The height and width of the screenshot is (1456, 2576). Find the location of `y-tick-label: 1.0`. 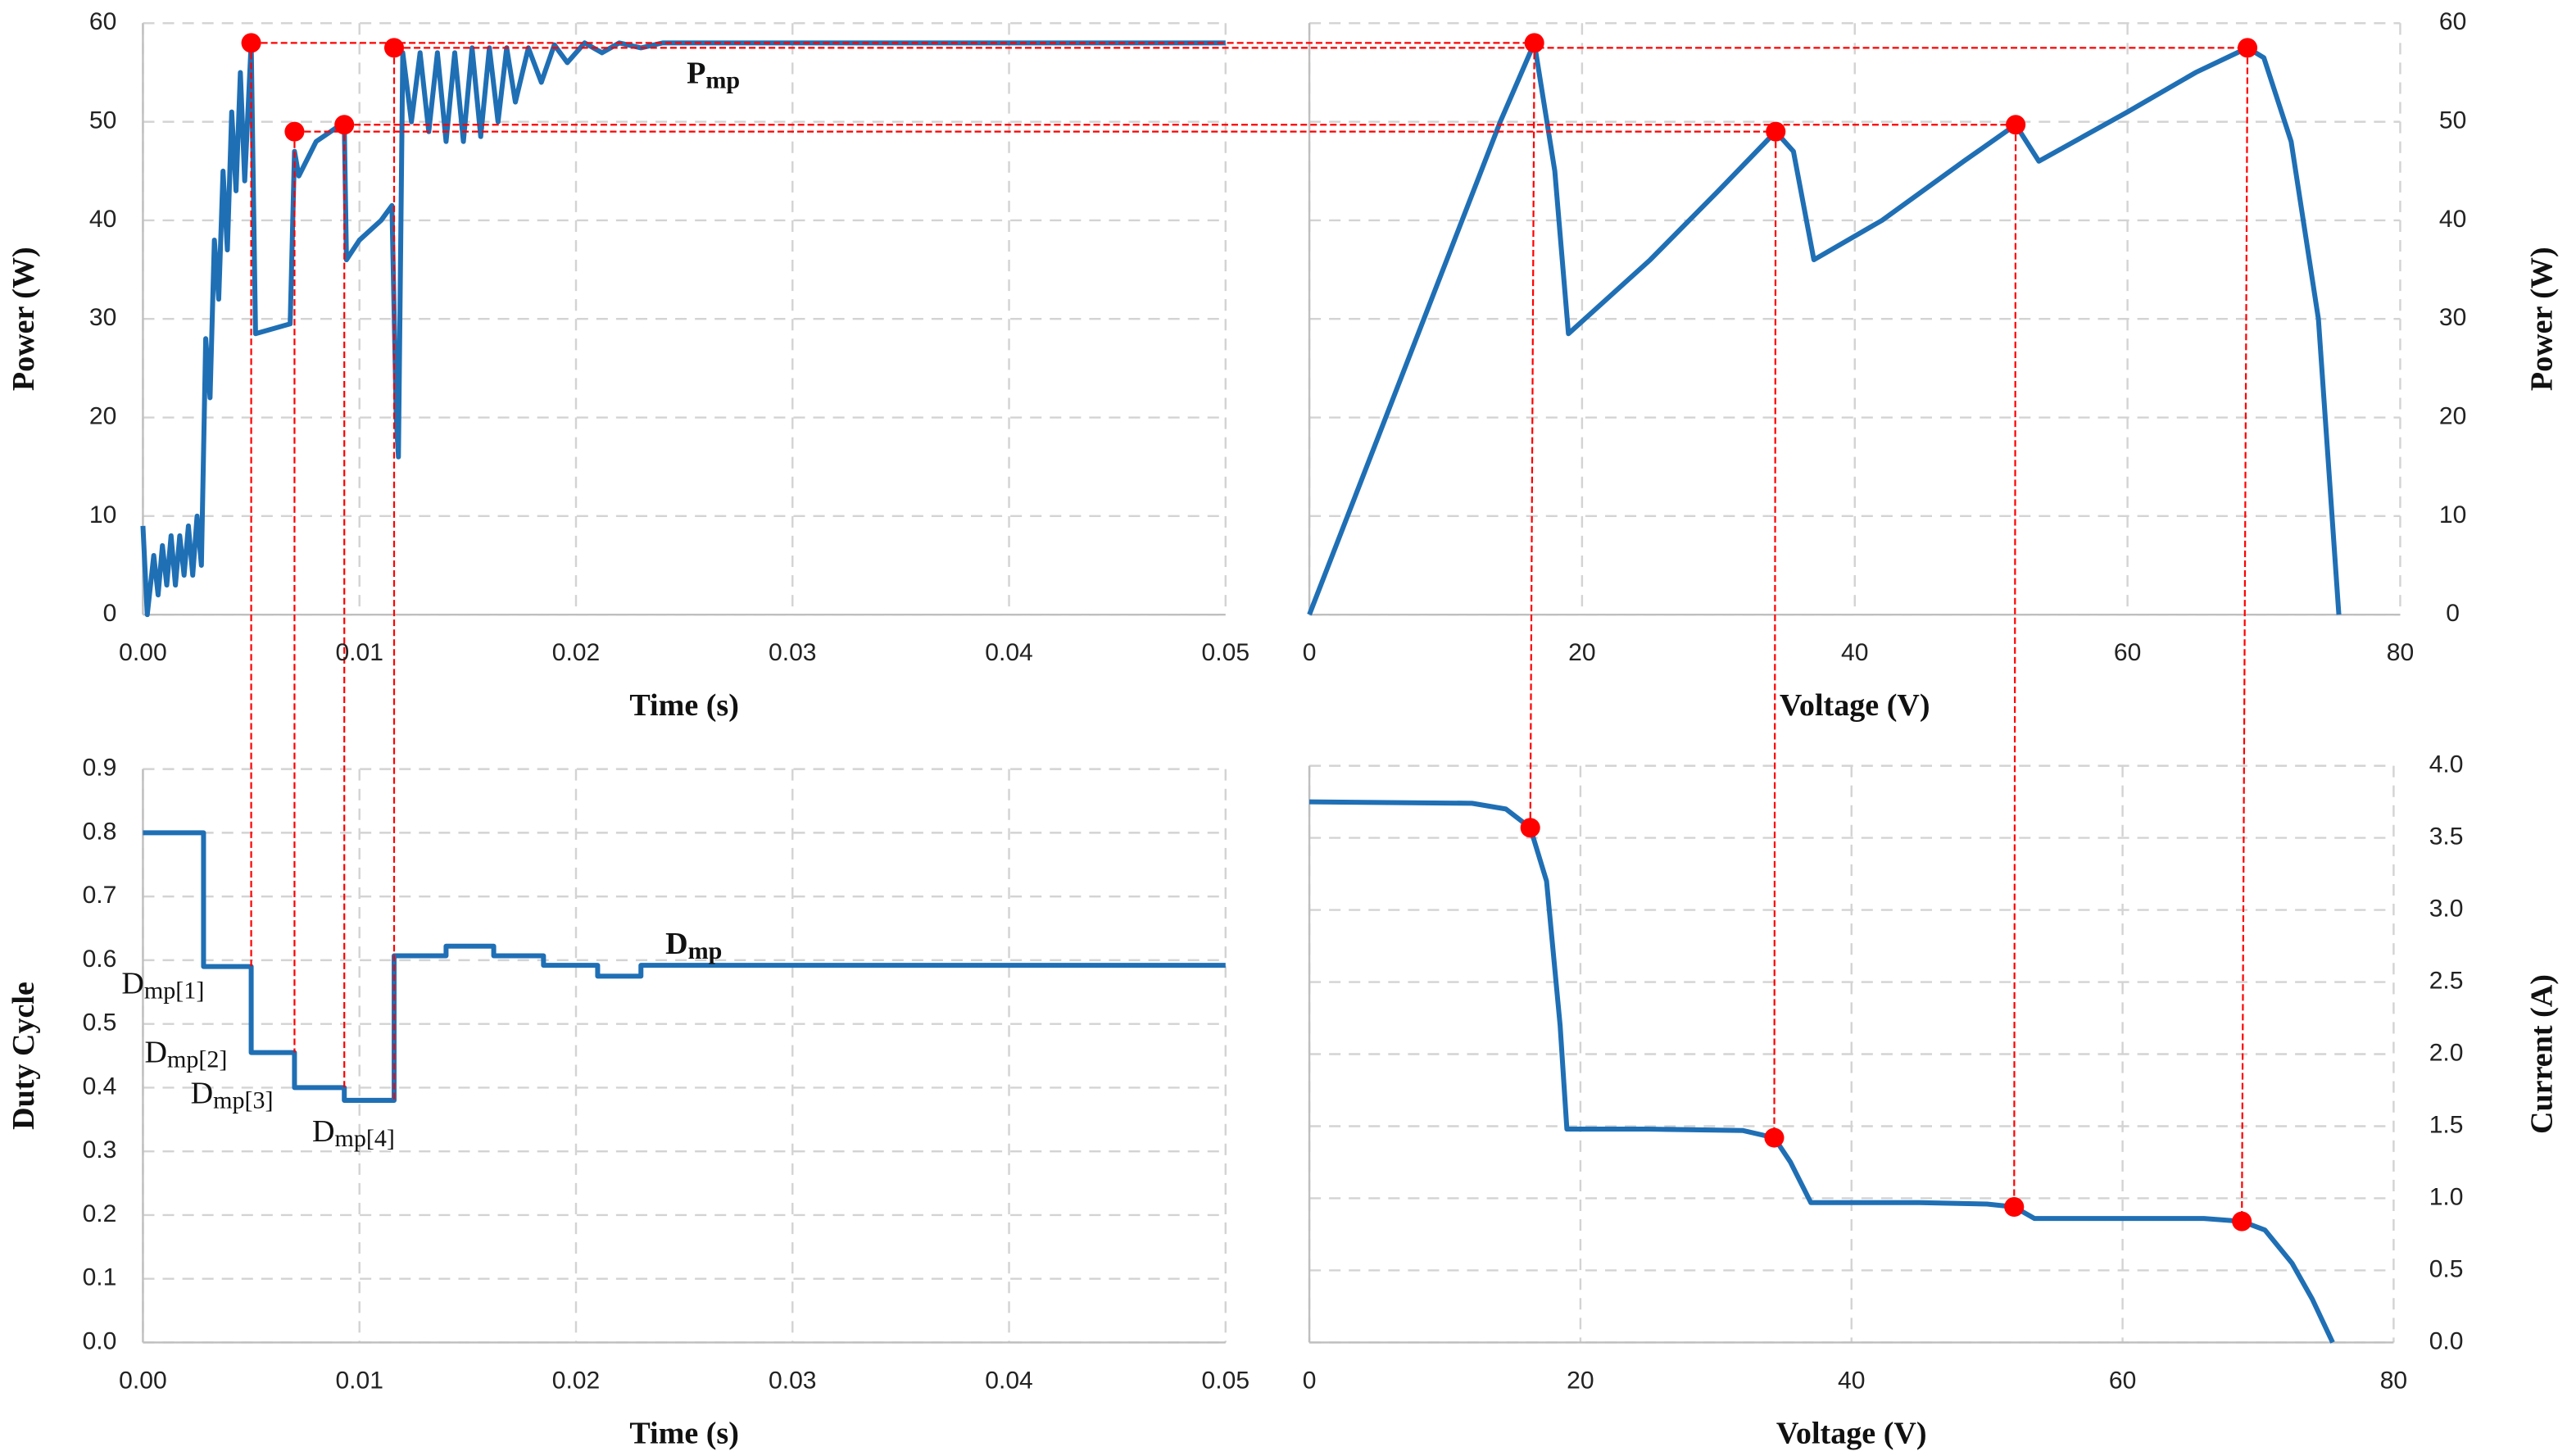

y-tick-label: 1.0 is located at coordinates (2446, 1197).